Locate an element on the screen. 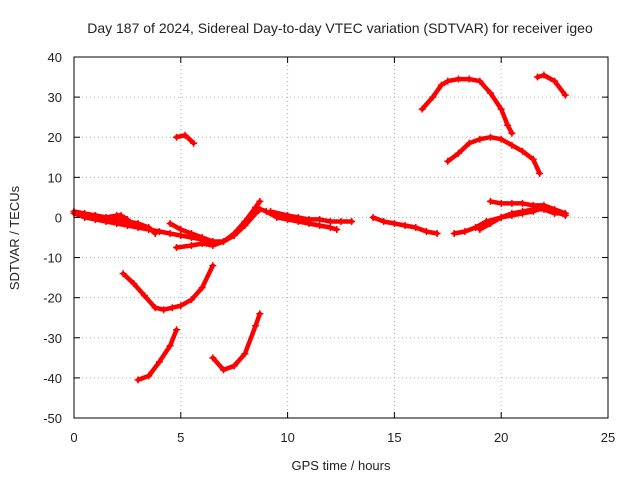  x-tick-label: 20 is located at coordinates (501, 437).